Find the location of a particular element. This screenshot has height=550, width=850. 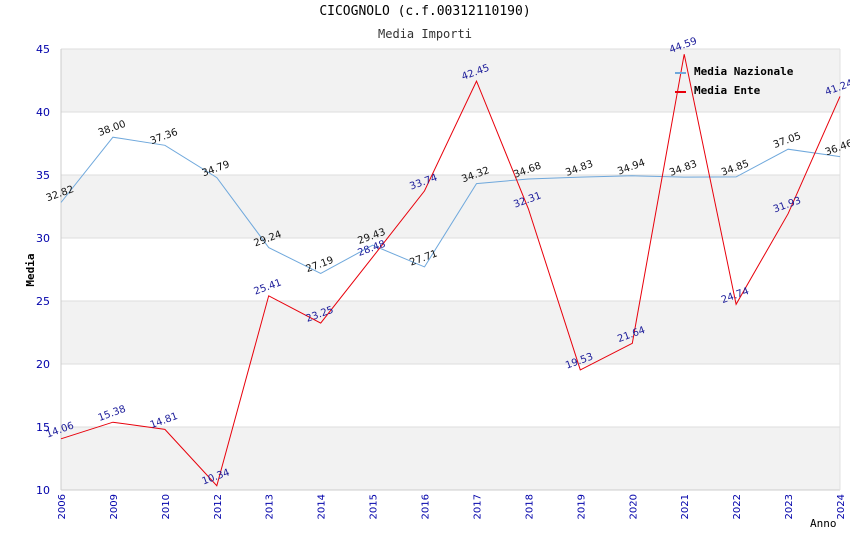

x-tick-label: 2006 is located at coordinates (62, 506).